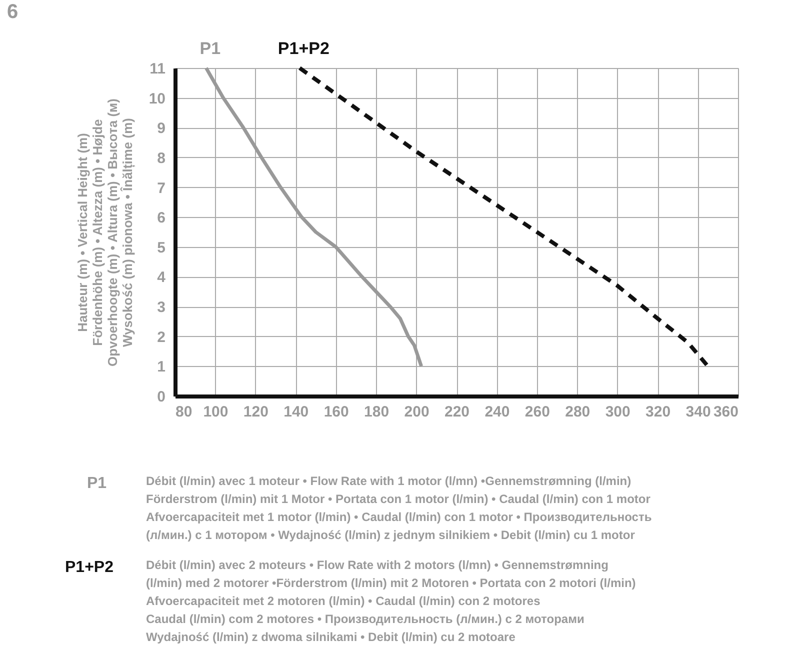  What do you see at coordinates (158, 69) in the screenshot?
I see `y-tick-label: 11` at bounding box center [158, 69].